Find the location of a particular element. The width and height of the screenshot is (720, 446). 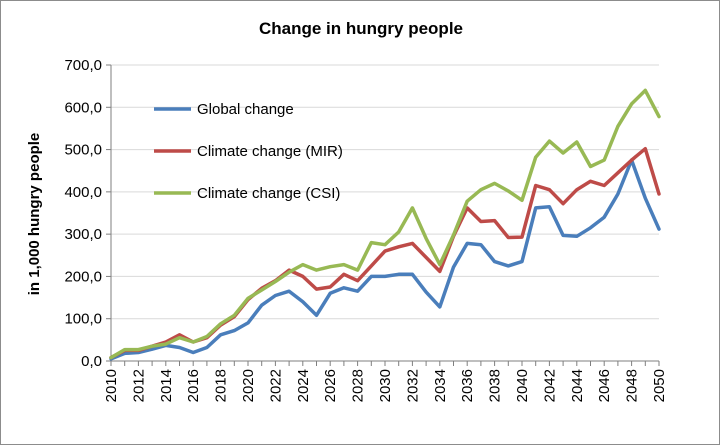

x-tick-label: 2022 is located at coordinates (275, 385).